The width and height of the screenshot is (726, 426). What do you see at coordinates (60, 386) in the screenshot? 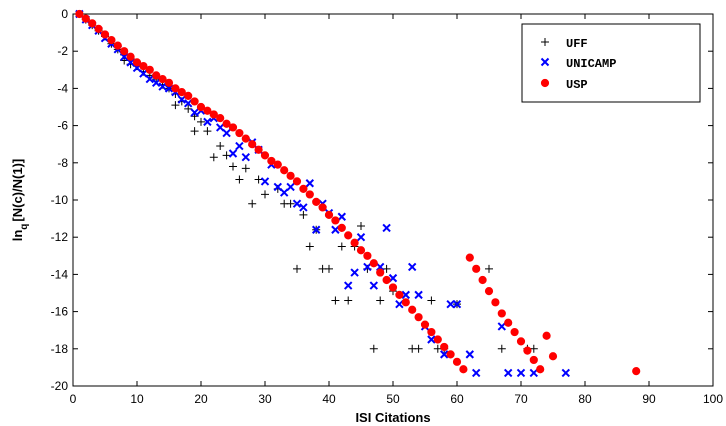
I see `y-tick-label: -20` at bounding box center [60, 386].